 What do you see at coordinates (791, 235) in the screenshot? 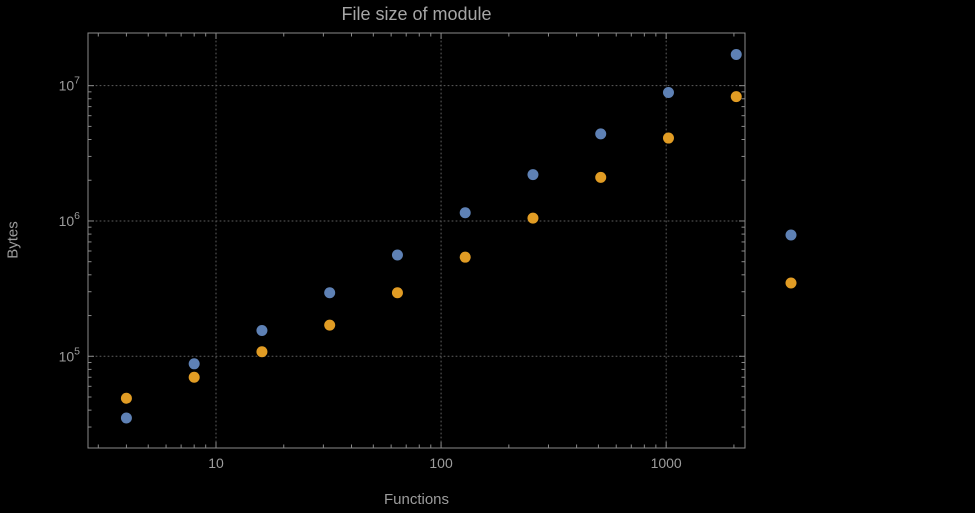
I see `legend-marker-blue-series` at bounding box center [791, 235].